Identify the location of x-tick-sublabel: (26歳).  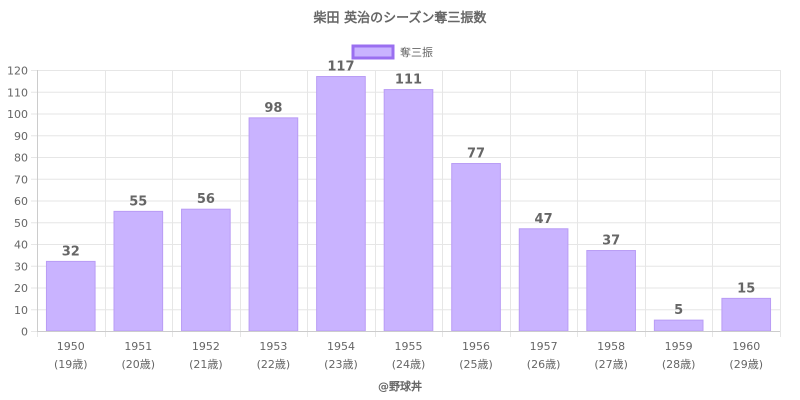
(544, 364).